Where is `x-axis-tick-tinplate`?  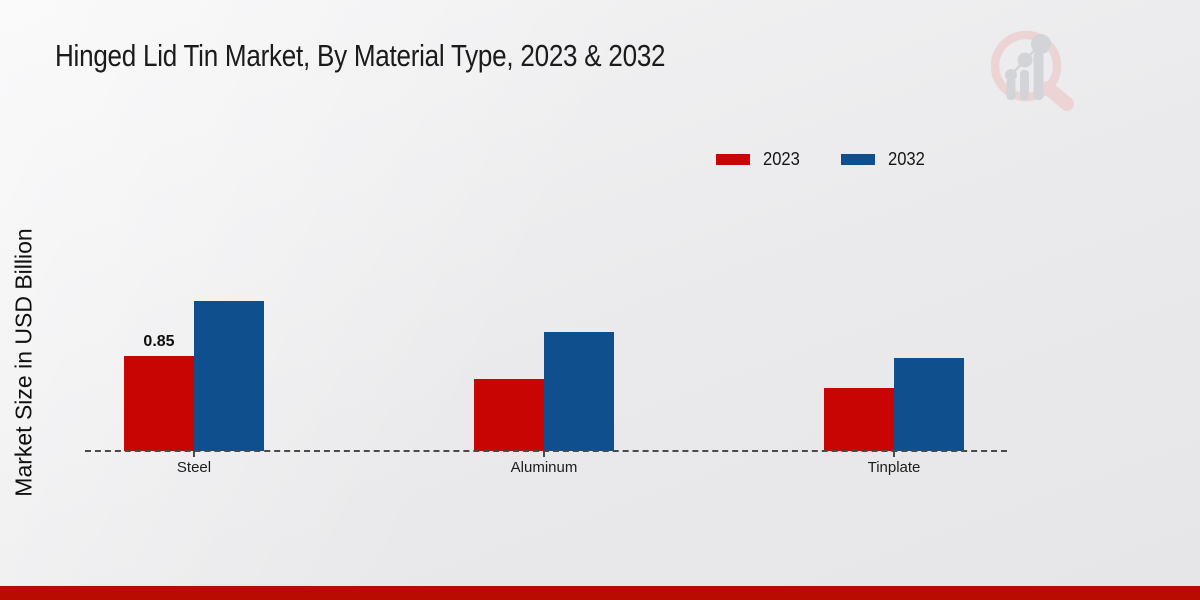 x-axis-tick-tinplate is located at coordinates (894, 454).